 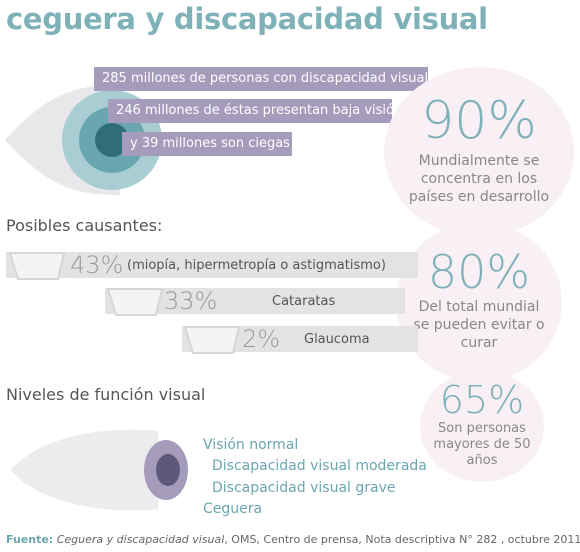 What do you see at coordinates (479, 121) in the screenshot?
I see `circle-90-value: 90%` at bounding box center [479, 121].